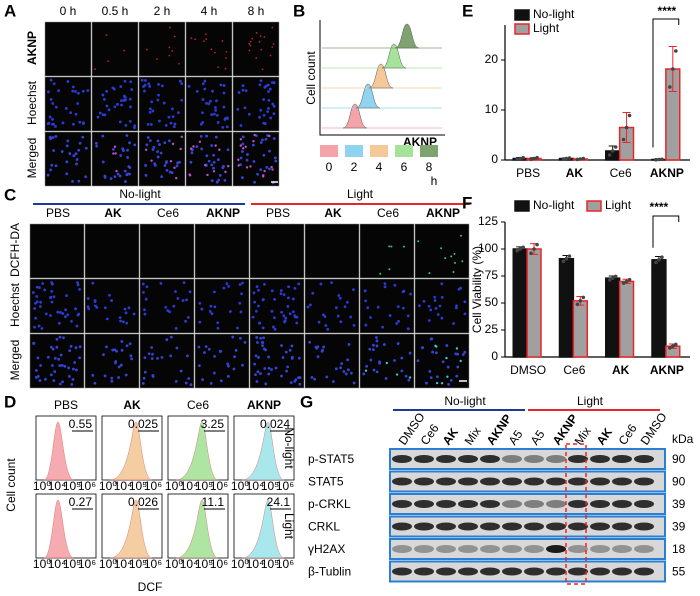 This screenshot has width=700, height=596. Describe the element at coordinates (522, 15) in the screenshot. I see `legend-swatch` at that location.